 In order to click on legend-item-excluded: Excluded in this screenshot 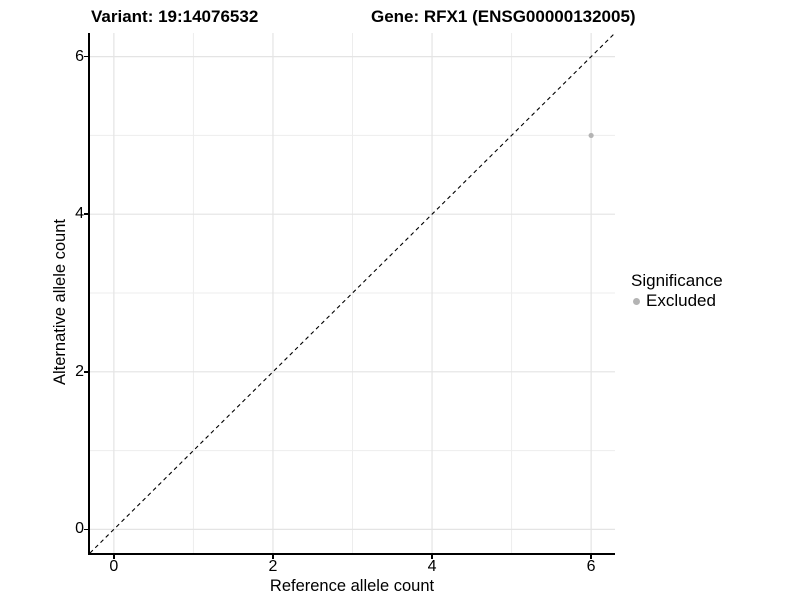, I will do `click(677, 301)`.